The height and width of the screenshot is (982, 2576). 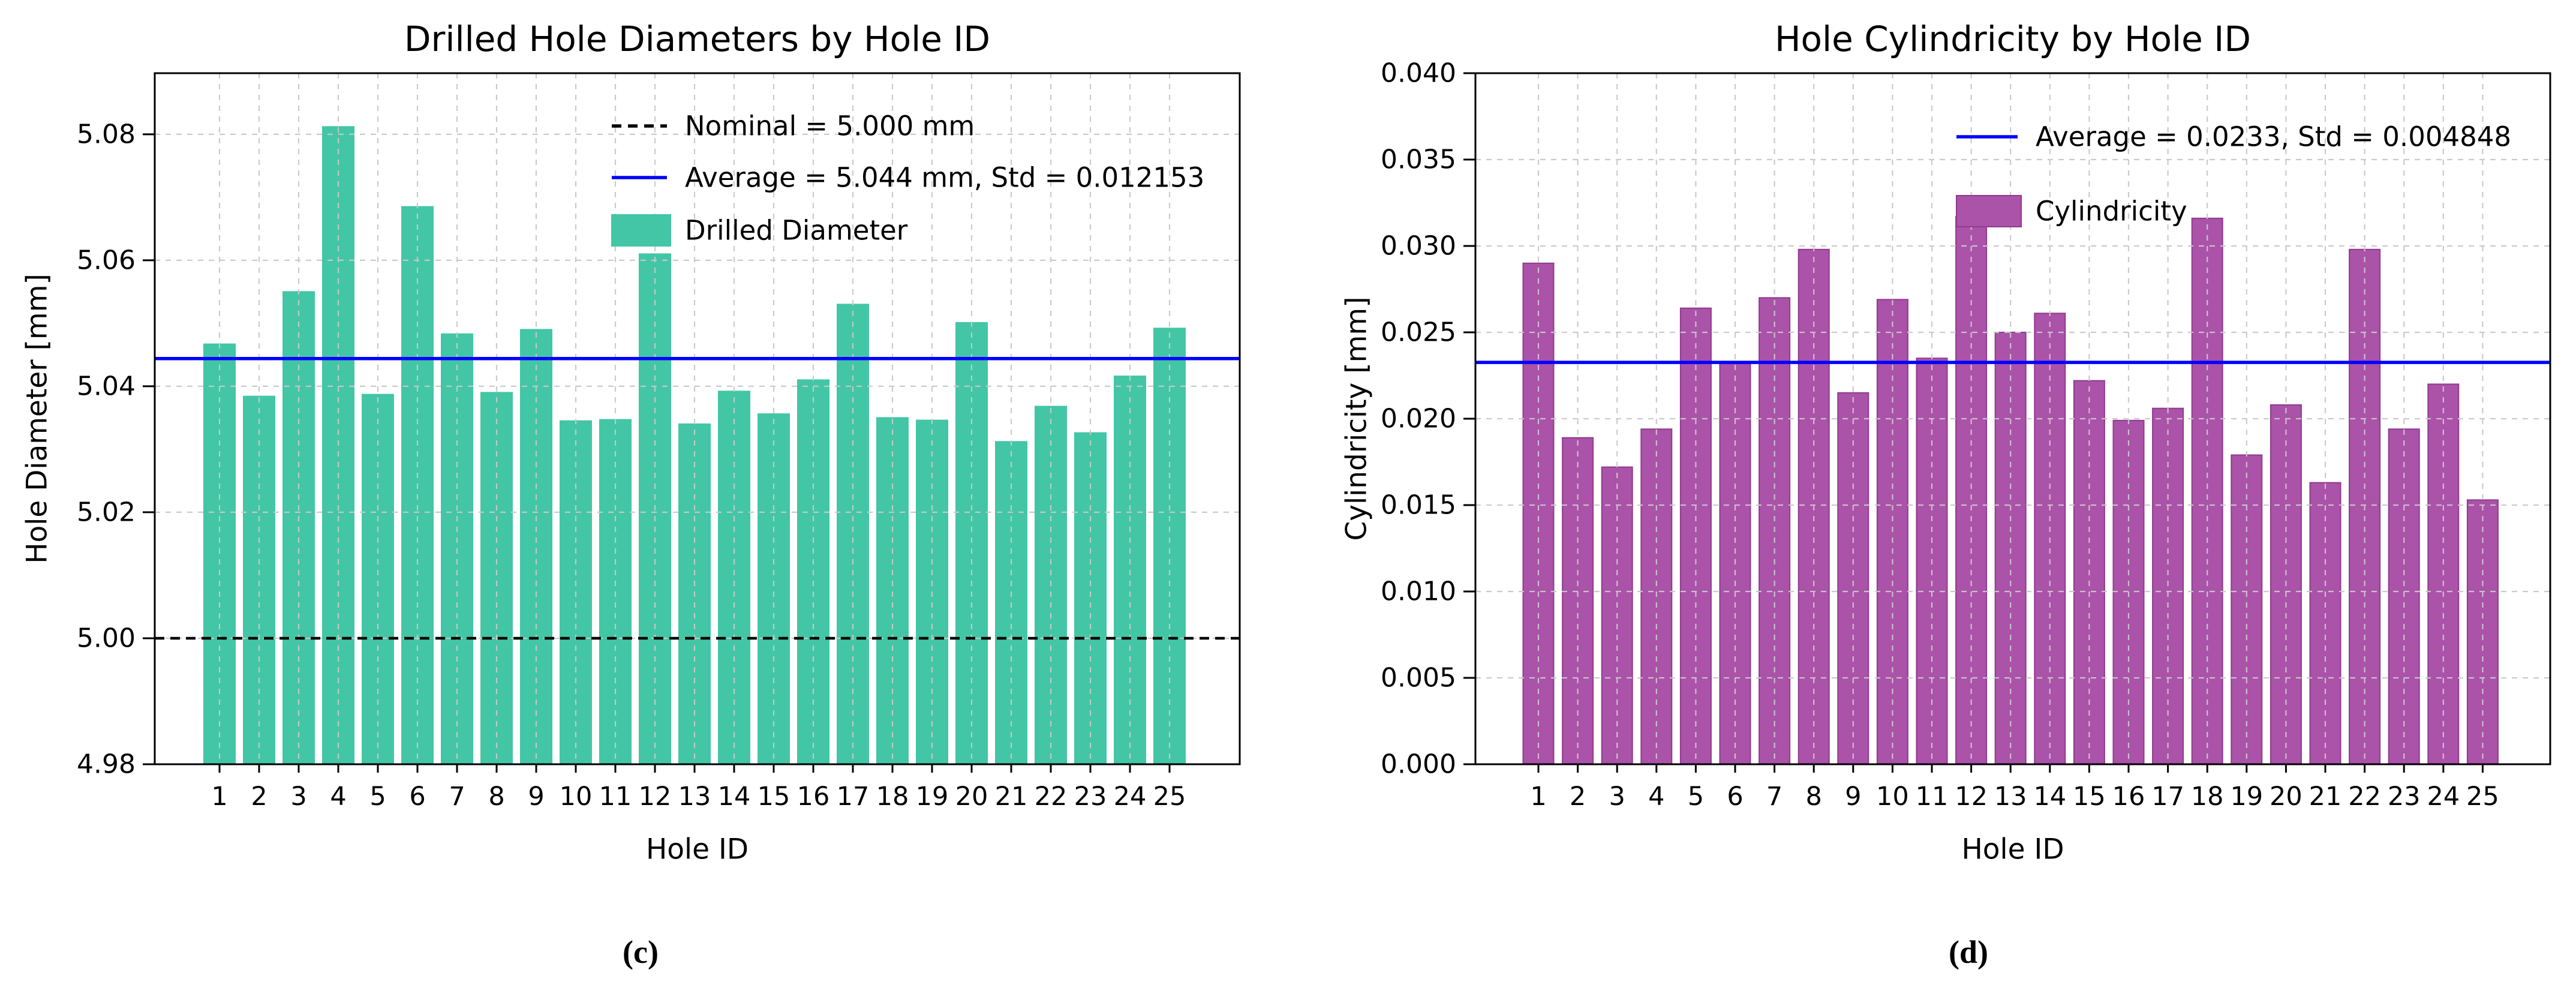 What do you see at coordinates (1419, 160) in the screenshot?
I see `y-tick-label: 0.035` at bounding box center [1419, 160].